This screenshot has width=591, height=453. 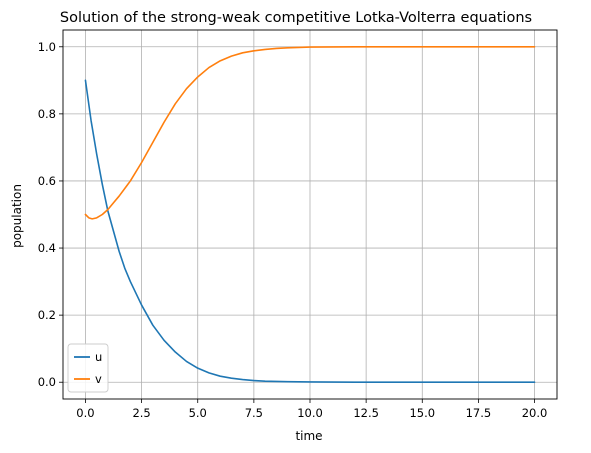 I want to click on y-tick-label: 0.2, so click(x=47, y=315).